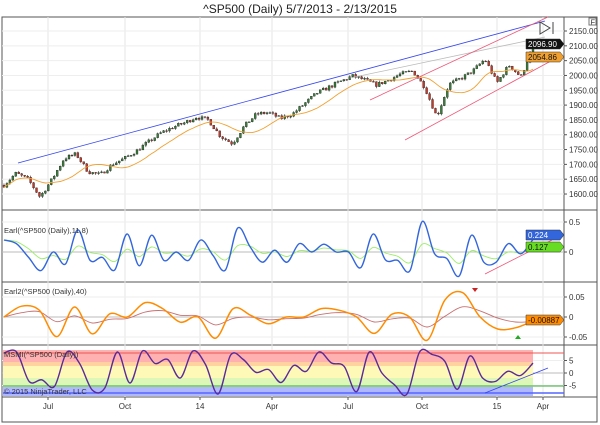 The image size is (600, 425). I want to click on earl2-value-label-tag, so click(545, 320).